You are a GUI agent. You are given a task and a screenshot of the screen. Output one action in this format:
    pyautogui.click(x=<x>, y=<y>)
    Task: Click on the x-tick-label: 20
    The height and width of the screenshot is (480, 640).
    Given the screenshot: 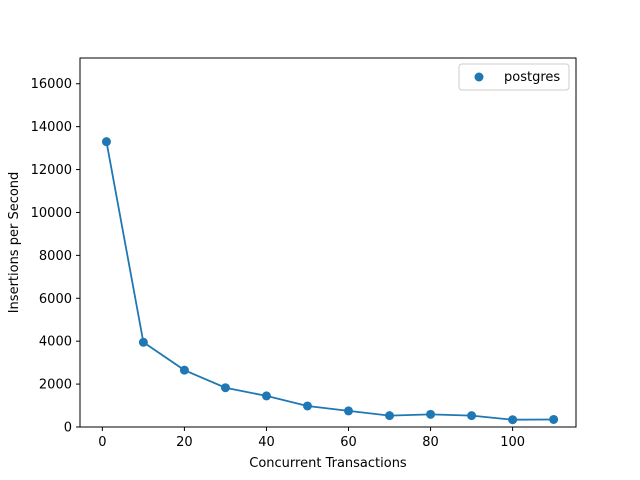 What is the action you would take?
    pyautogui.click(x=184, y=442)
    